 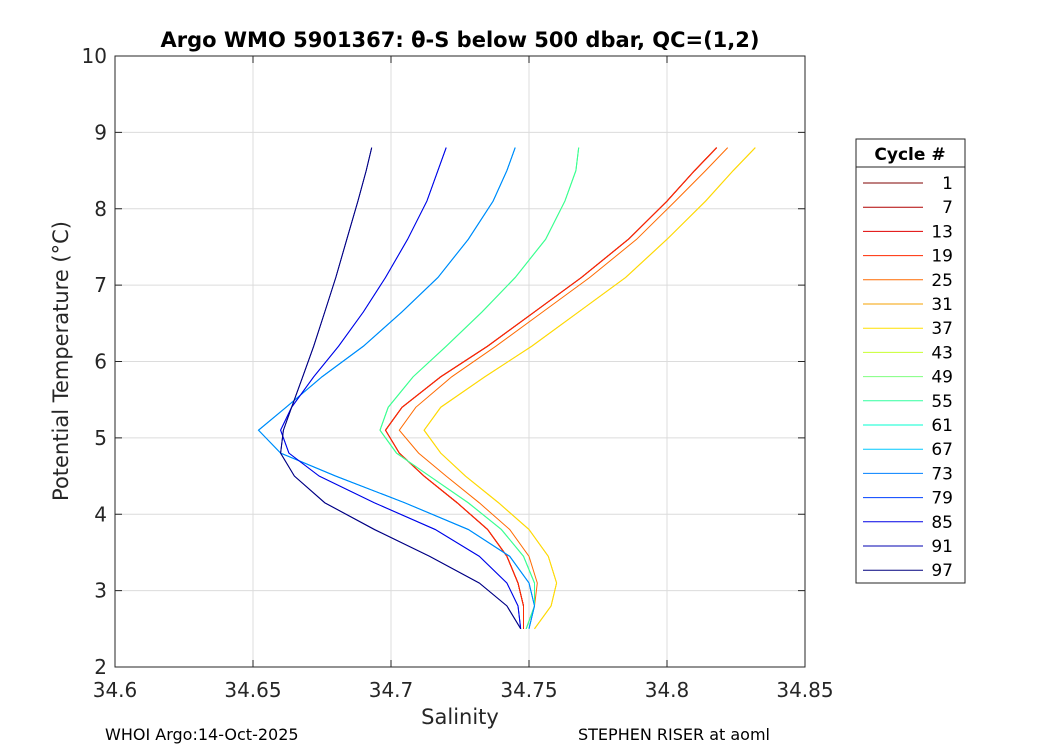 I want to click on footer-left: WHOI Argo:14-Oct-2025, so click(x=202, y=734).